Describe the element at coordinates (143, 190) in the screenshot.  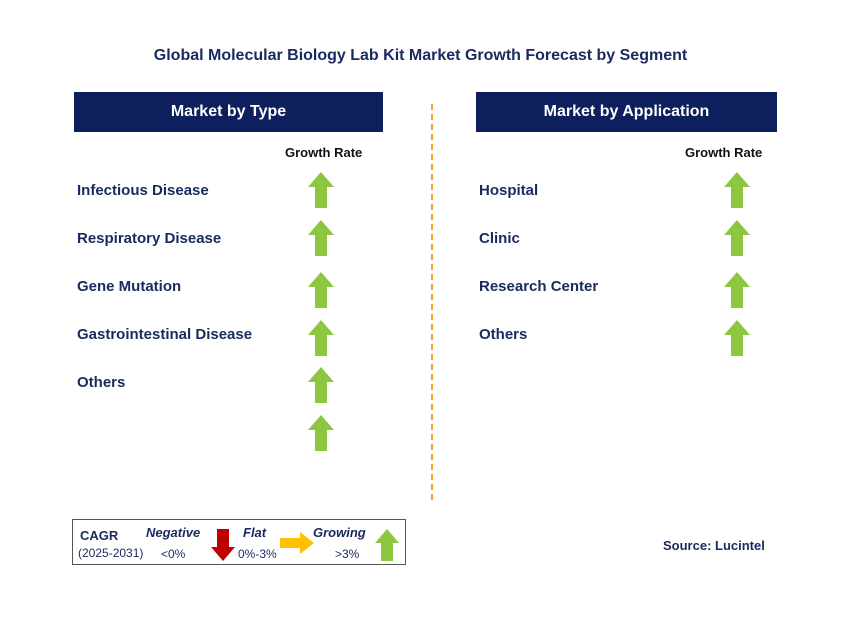
I see `type-segment-label: Infectious Disease` at that location.